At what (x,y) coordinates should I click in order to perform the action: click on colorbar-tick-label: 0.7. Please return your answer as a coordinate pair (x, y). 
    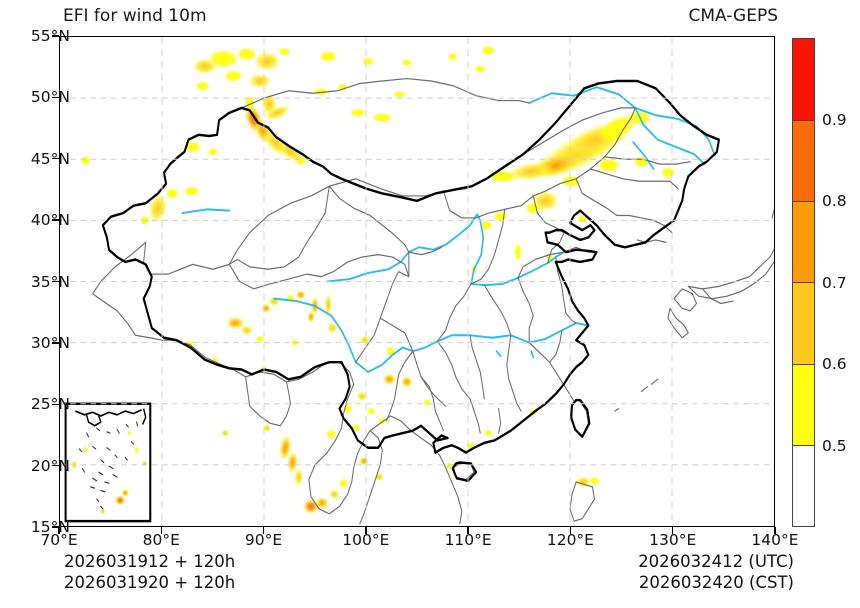
    Looking at the image, I should click on (834, 282).